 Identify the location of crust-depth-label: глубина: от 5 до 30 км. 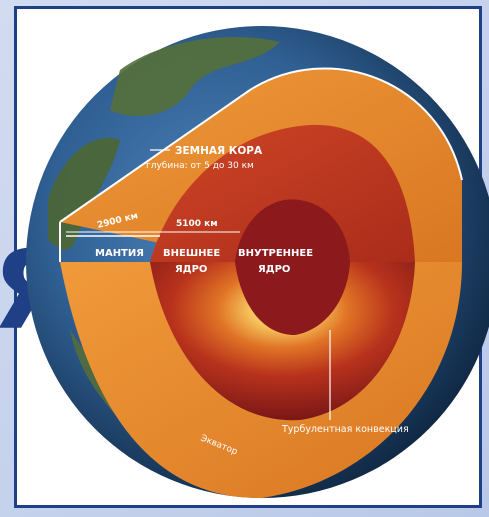
(200, 166).